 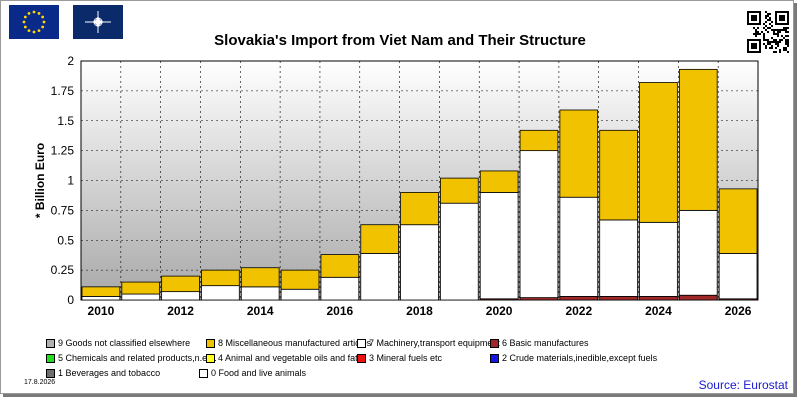 I want to click on legend-label: 6 Basic manufactures, so click(x=545, y=343).